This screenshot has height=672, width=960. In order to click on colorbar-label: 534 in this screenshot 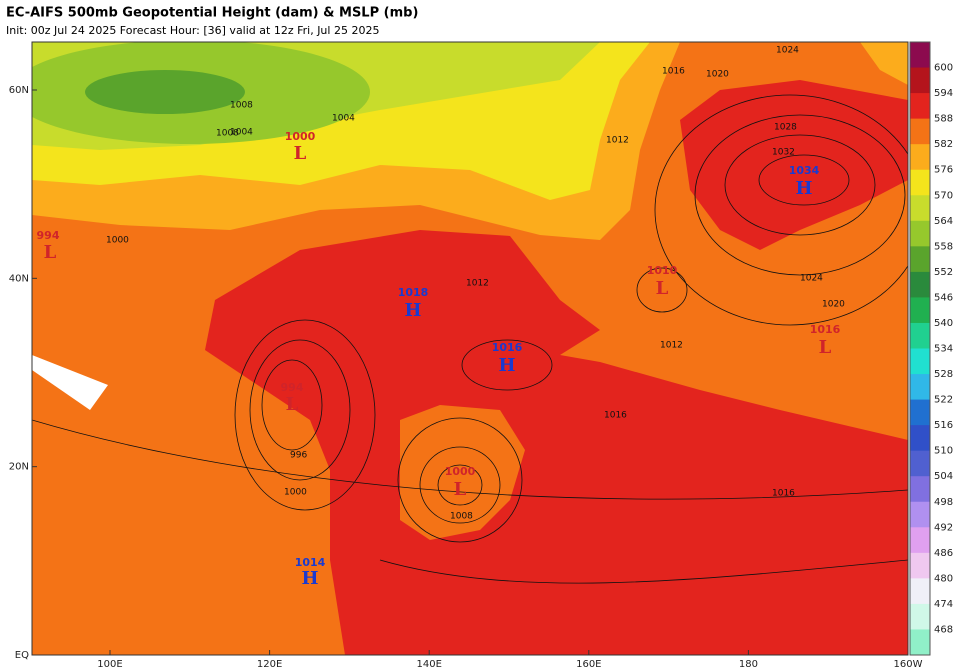, I will do `click(943, 349)`.